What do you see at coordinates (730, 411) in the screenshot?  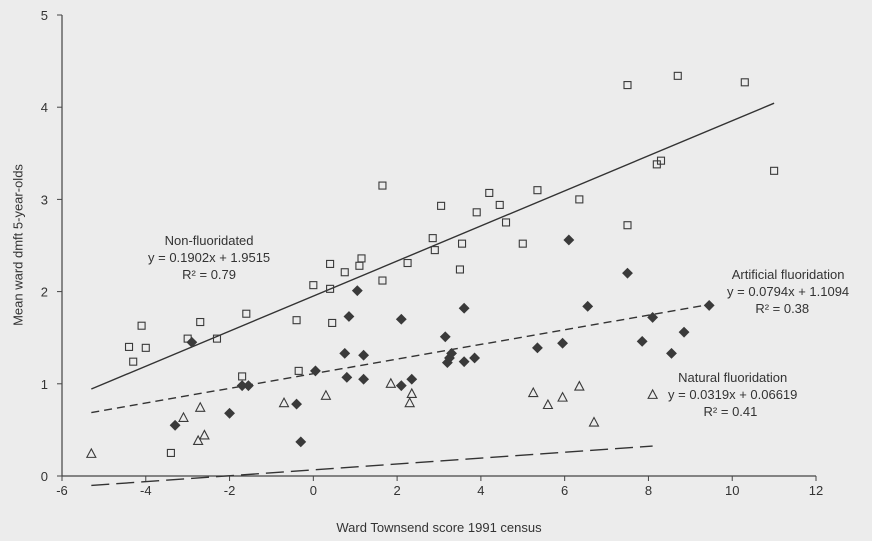 I see `natural-fluoridation-r-squared: R² = 0.41` at bounding box center [730, 411].